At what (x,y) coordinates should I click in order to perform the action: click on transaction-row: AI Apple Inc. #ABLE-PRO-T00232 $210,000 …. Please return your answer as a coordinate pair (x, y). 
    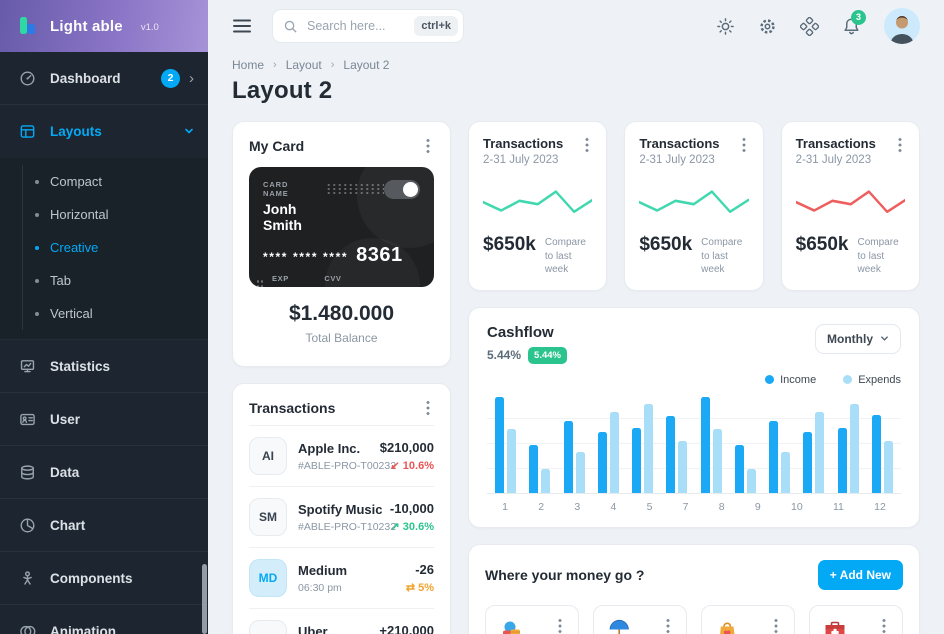
    Looking at the image, I should click on (341, 455).